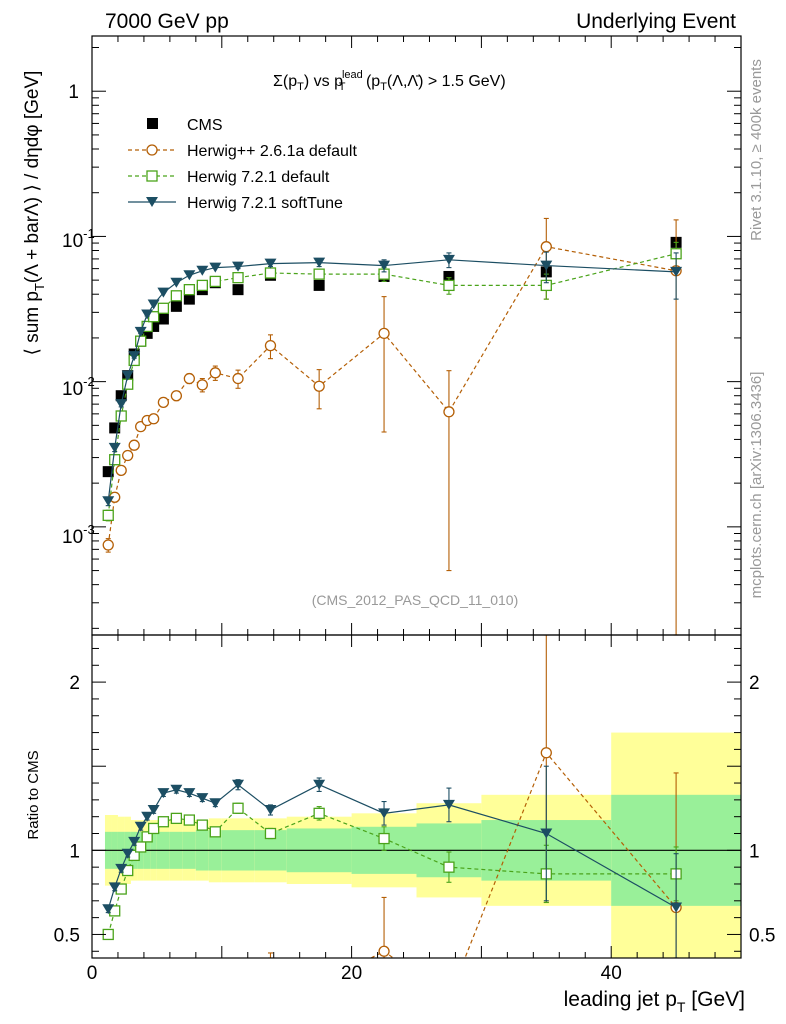 The width and height of the screenshot is (786, 1024). What do you see at coordinates (762, 935) in the screenshot?
I see `ratio-ytick-label-right-0.5: 0.5` at bounding box center [762, 935].